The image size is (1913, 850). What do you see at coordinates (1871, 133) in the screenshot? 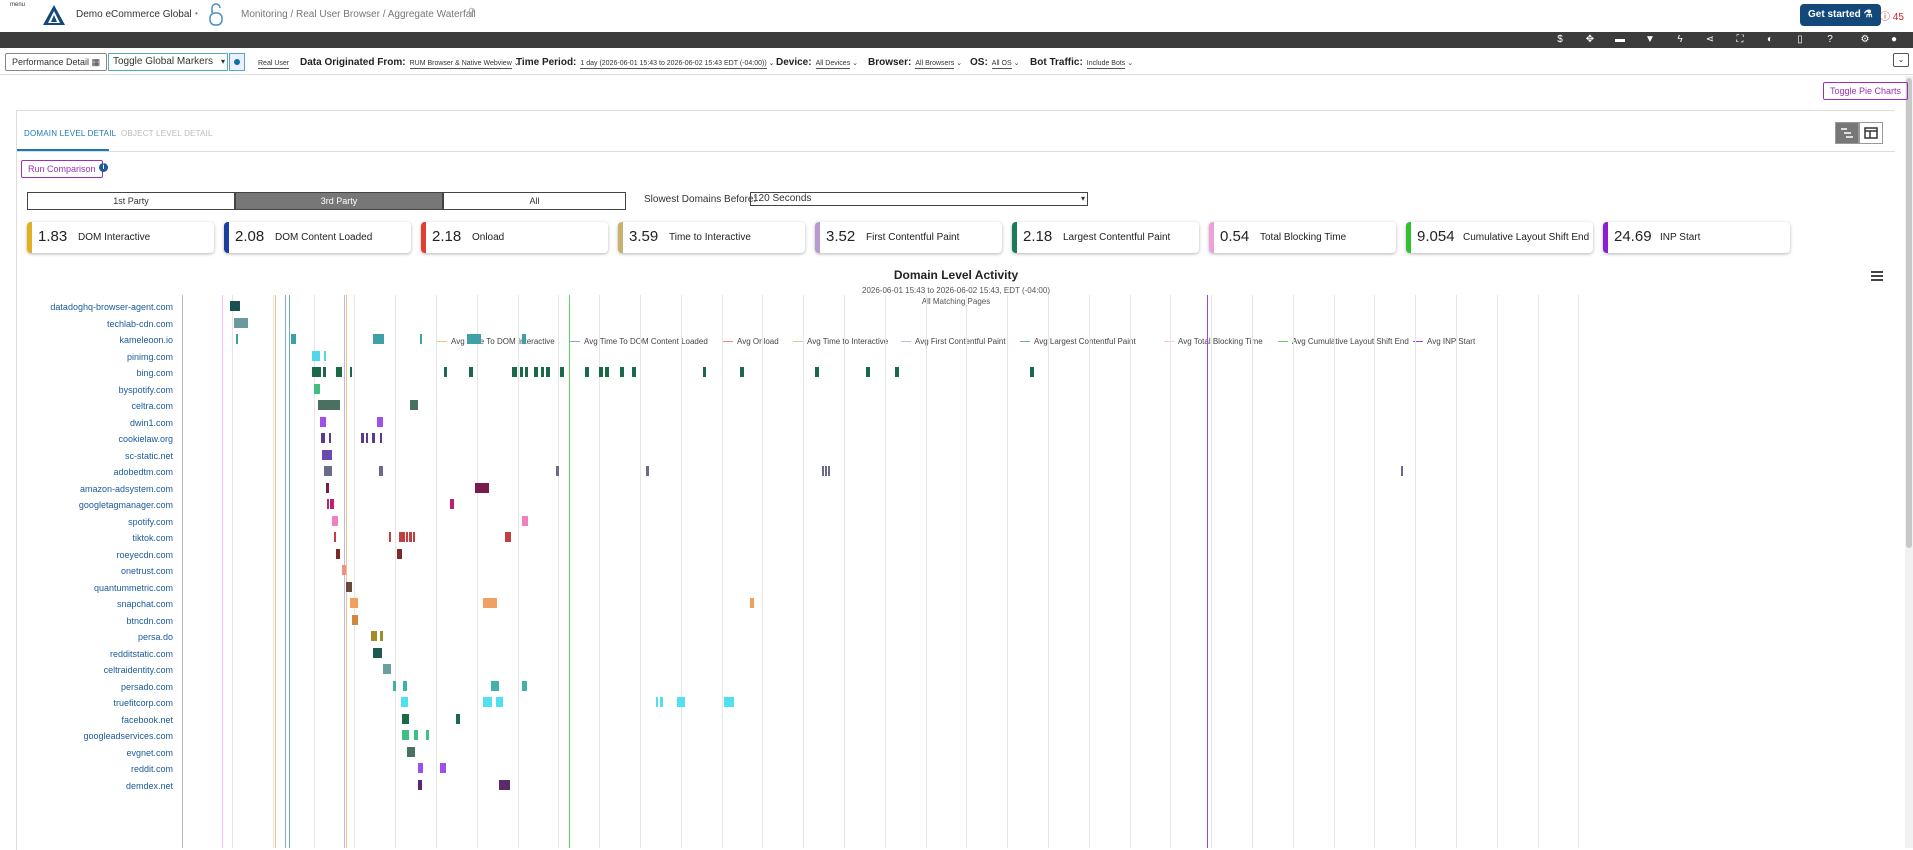
I see `table-view-button` at bounding box center [1871, 133].